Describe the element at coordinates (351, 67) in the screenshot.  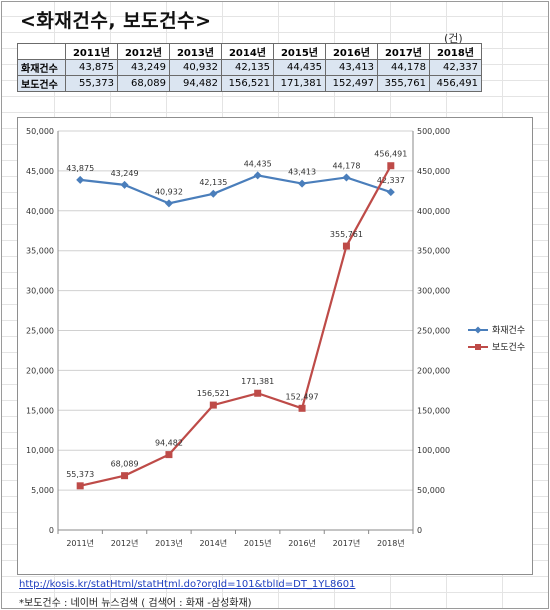
I see `table-cell: 43,413` at that location.